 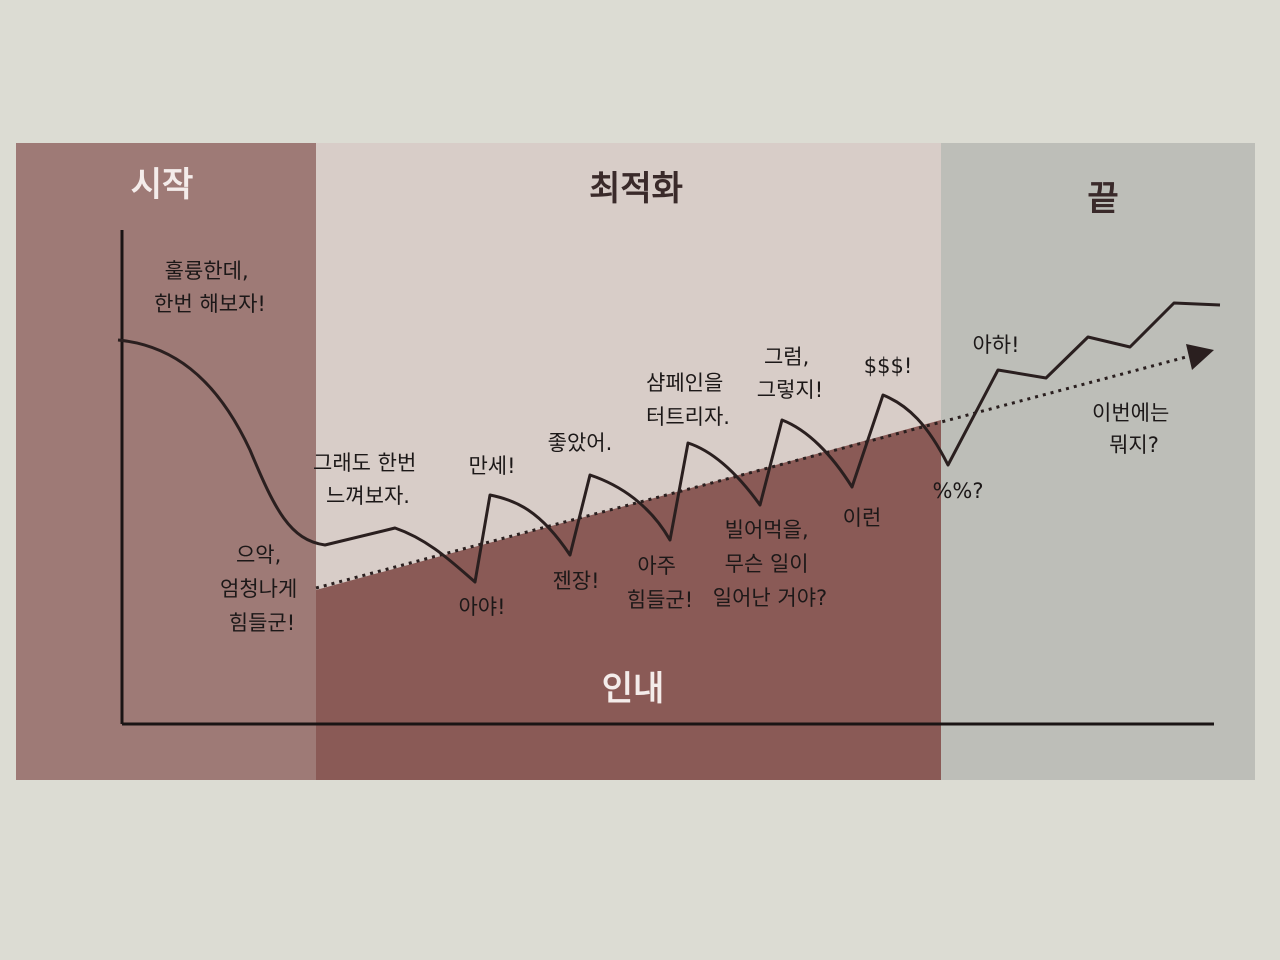 I want to click on annotation-line: 아주, so click(x=656, y=566).